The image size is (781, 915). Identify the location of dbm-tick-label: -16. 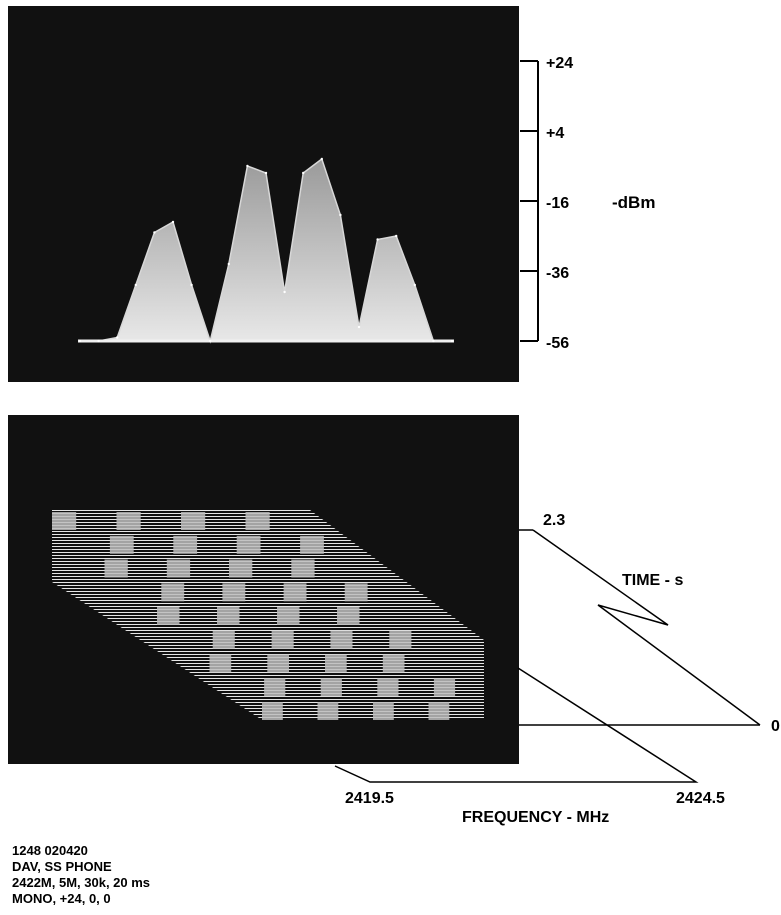
(557, 203).